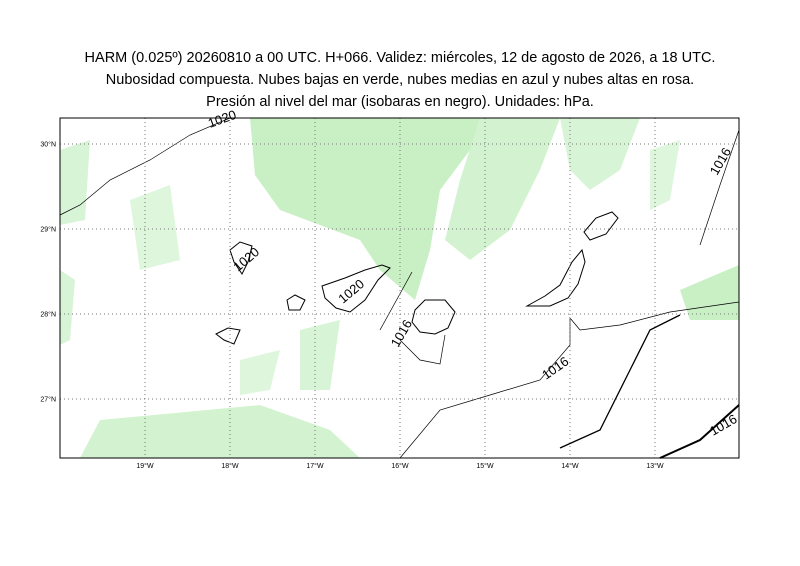 The width and height of the screenshot is (800, 566). Describe the element at coordinates (315, 466) in the screenshot. I see `lon-label: 17°W` at that location.